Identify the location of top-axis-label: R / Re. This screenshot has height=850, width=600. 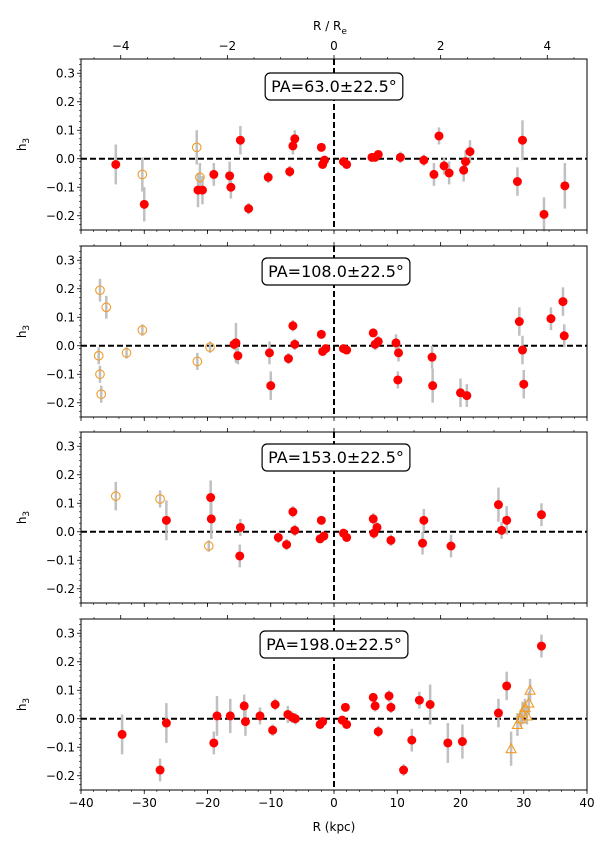
(330, 28).